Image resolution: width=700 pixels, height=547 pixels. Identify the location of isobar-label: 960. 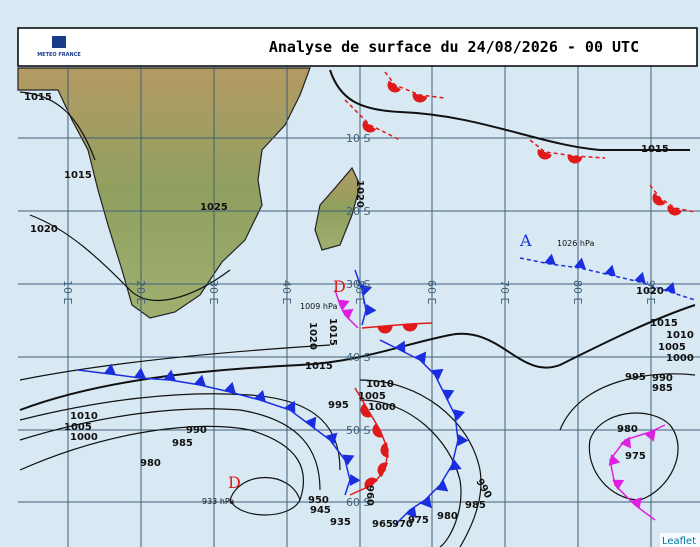
(369, 495).